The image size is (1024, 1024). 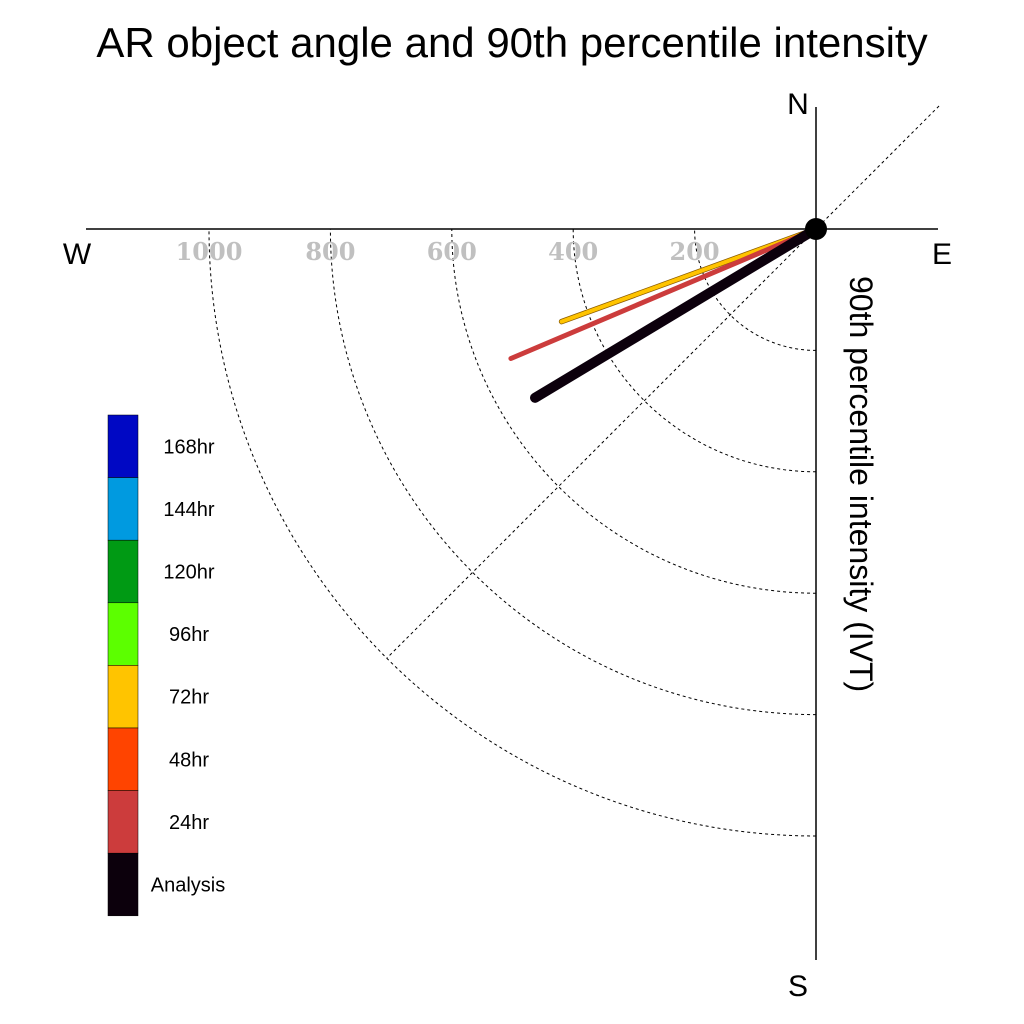 What do you see at coordinates (209, 251) in the screenshot?
I see `tick-label-1000: 1000` at bounding box center [209, 251].